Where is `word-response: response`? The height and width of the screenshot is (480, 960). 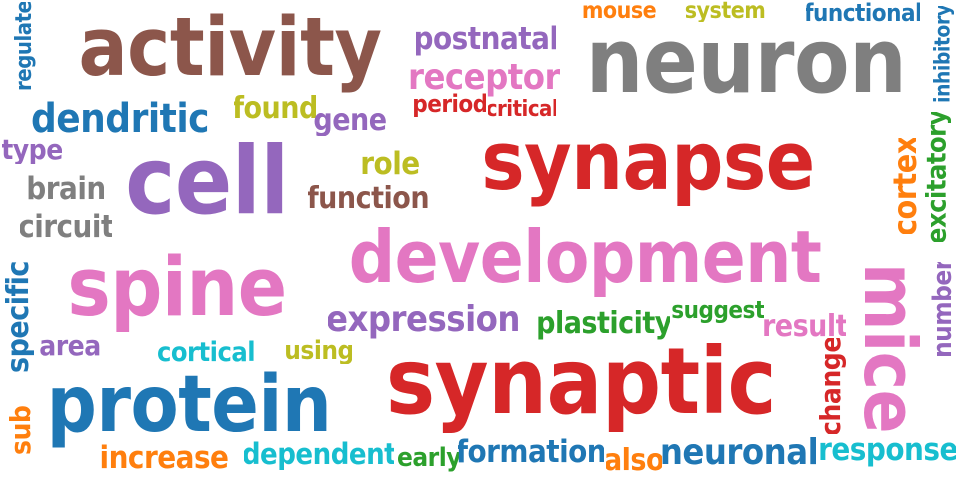 word-response: response is located at coordinates (888, 450).